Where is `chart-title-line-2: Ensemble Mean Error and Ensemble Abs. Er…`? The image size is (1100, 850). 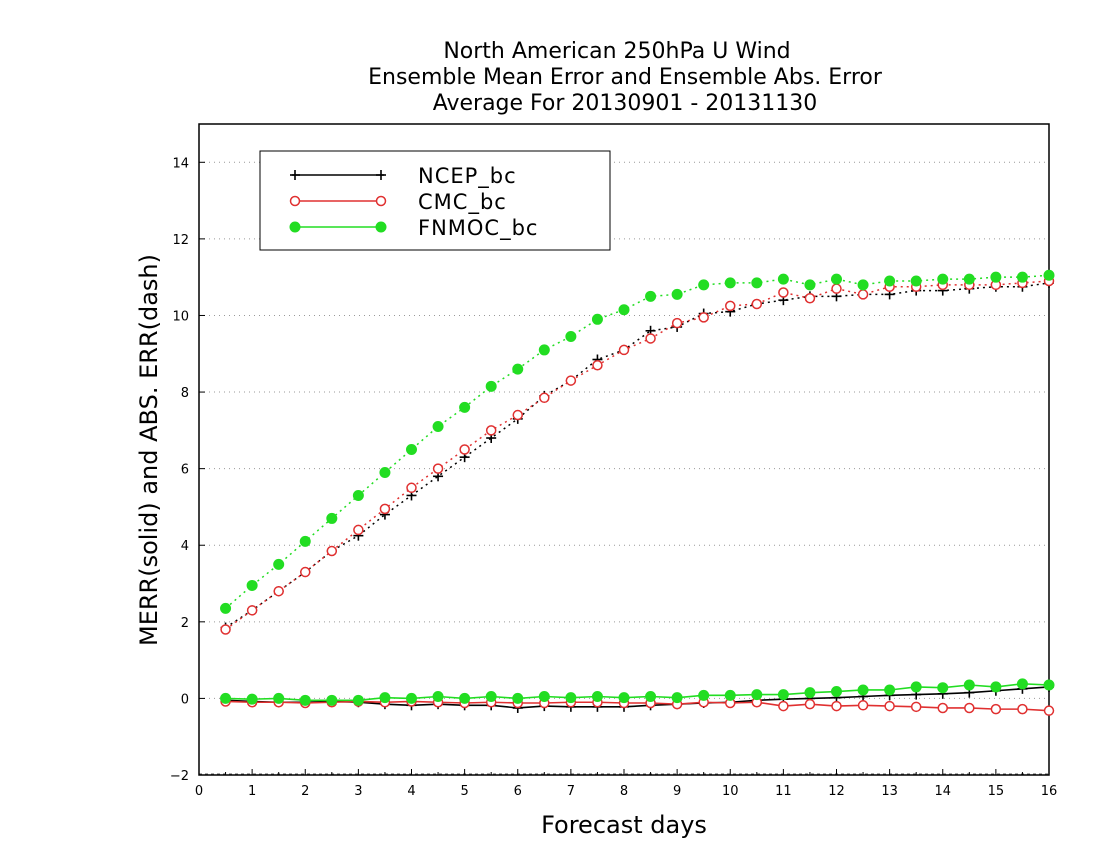 chart-title-line-2: Ensemble Mean Error and Ensemble Abs. Er… is located at coordinates (625, 77).